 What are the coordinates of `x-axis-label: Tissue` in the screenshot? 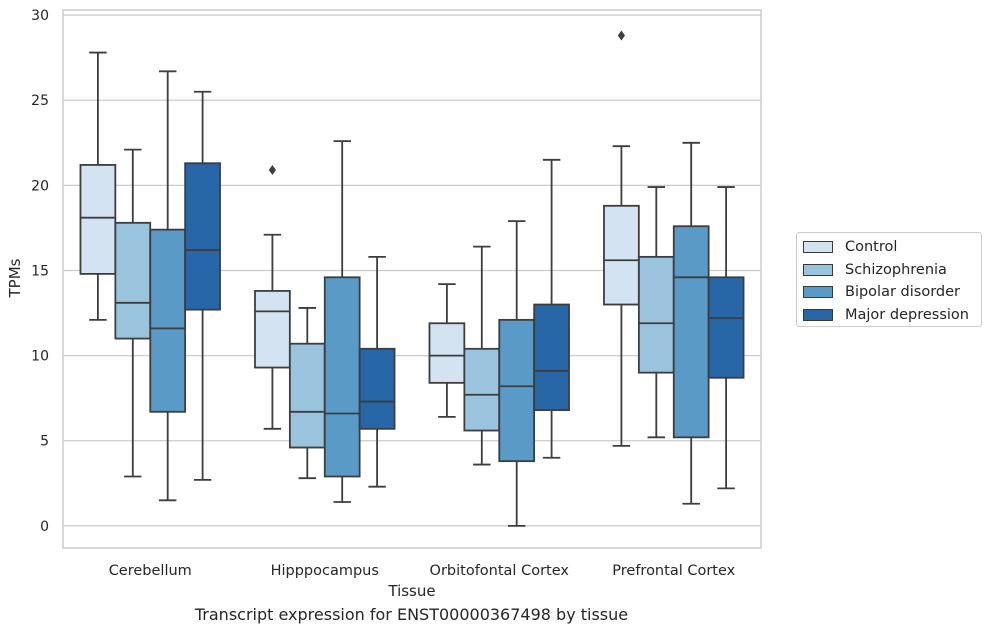 It's located at (411, 591).